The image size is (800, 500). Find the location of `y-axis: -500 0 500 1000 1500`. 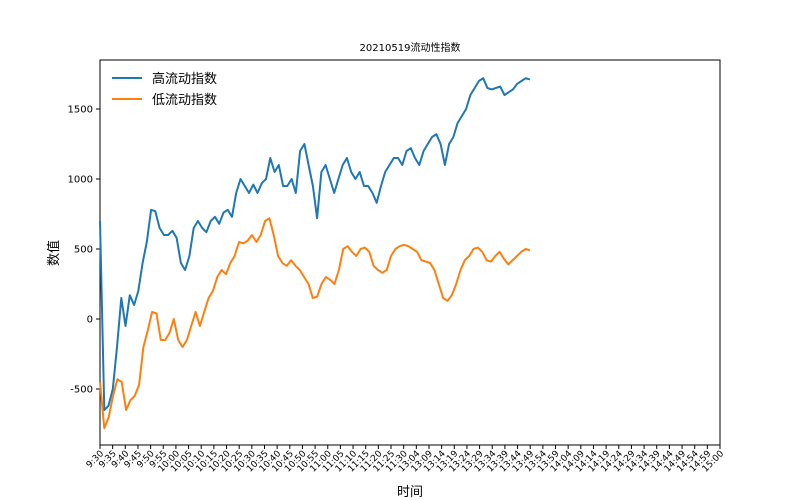

y-axis: -500 0 500 1000 1500 is located at coordinates (84, 250).